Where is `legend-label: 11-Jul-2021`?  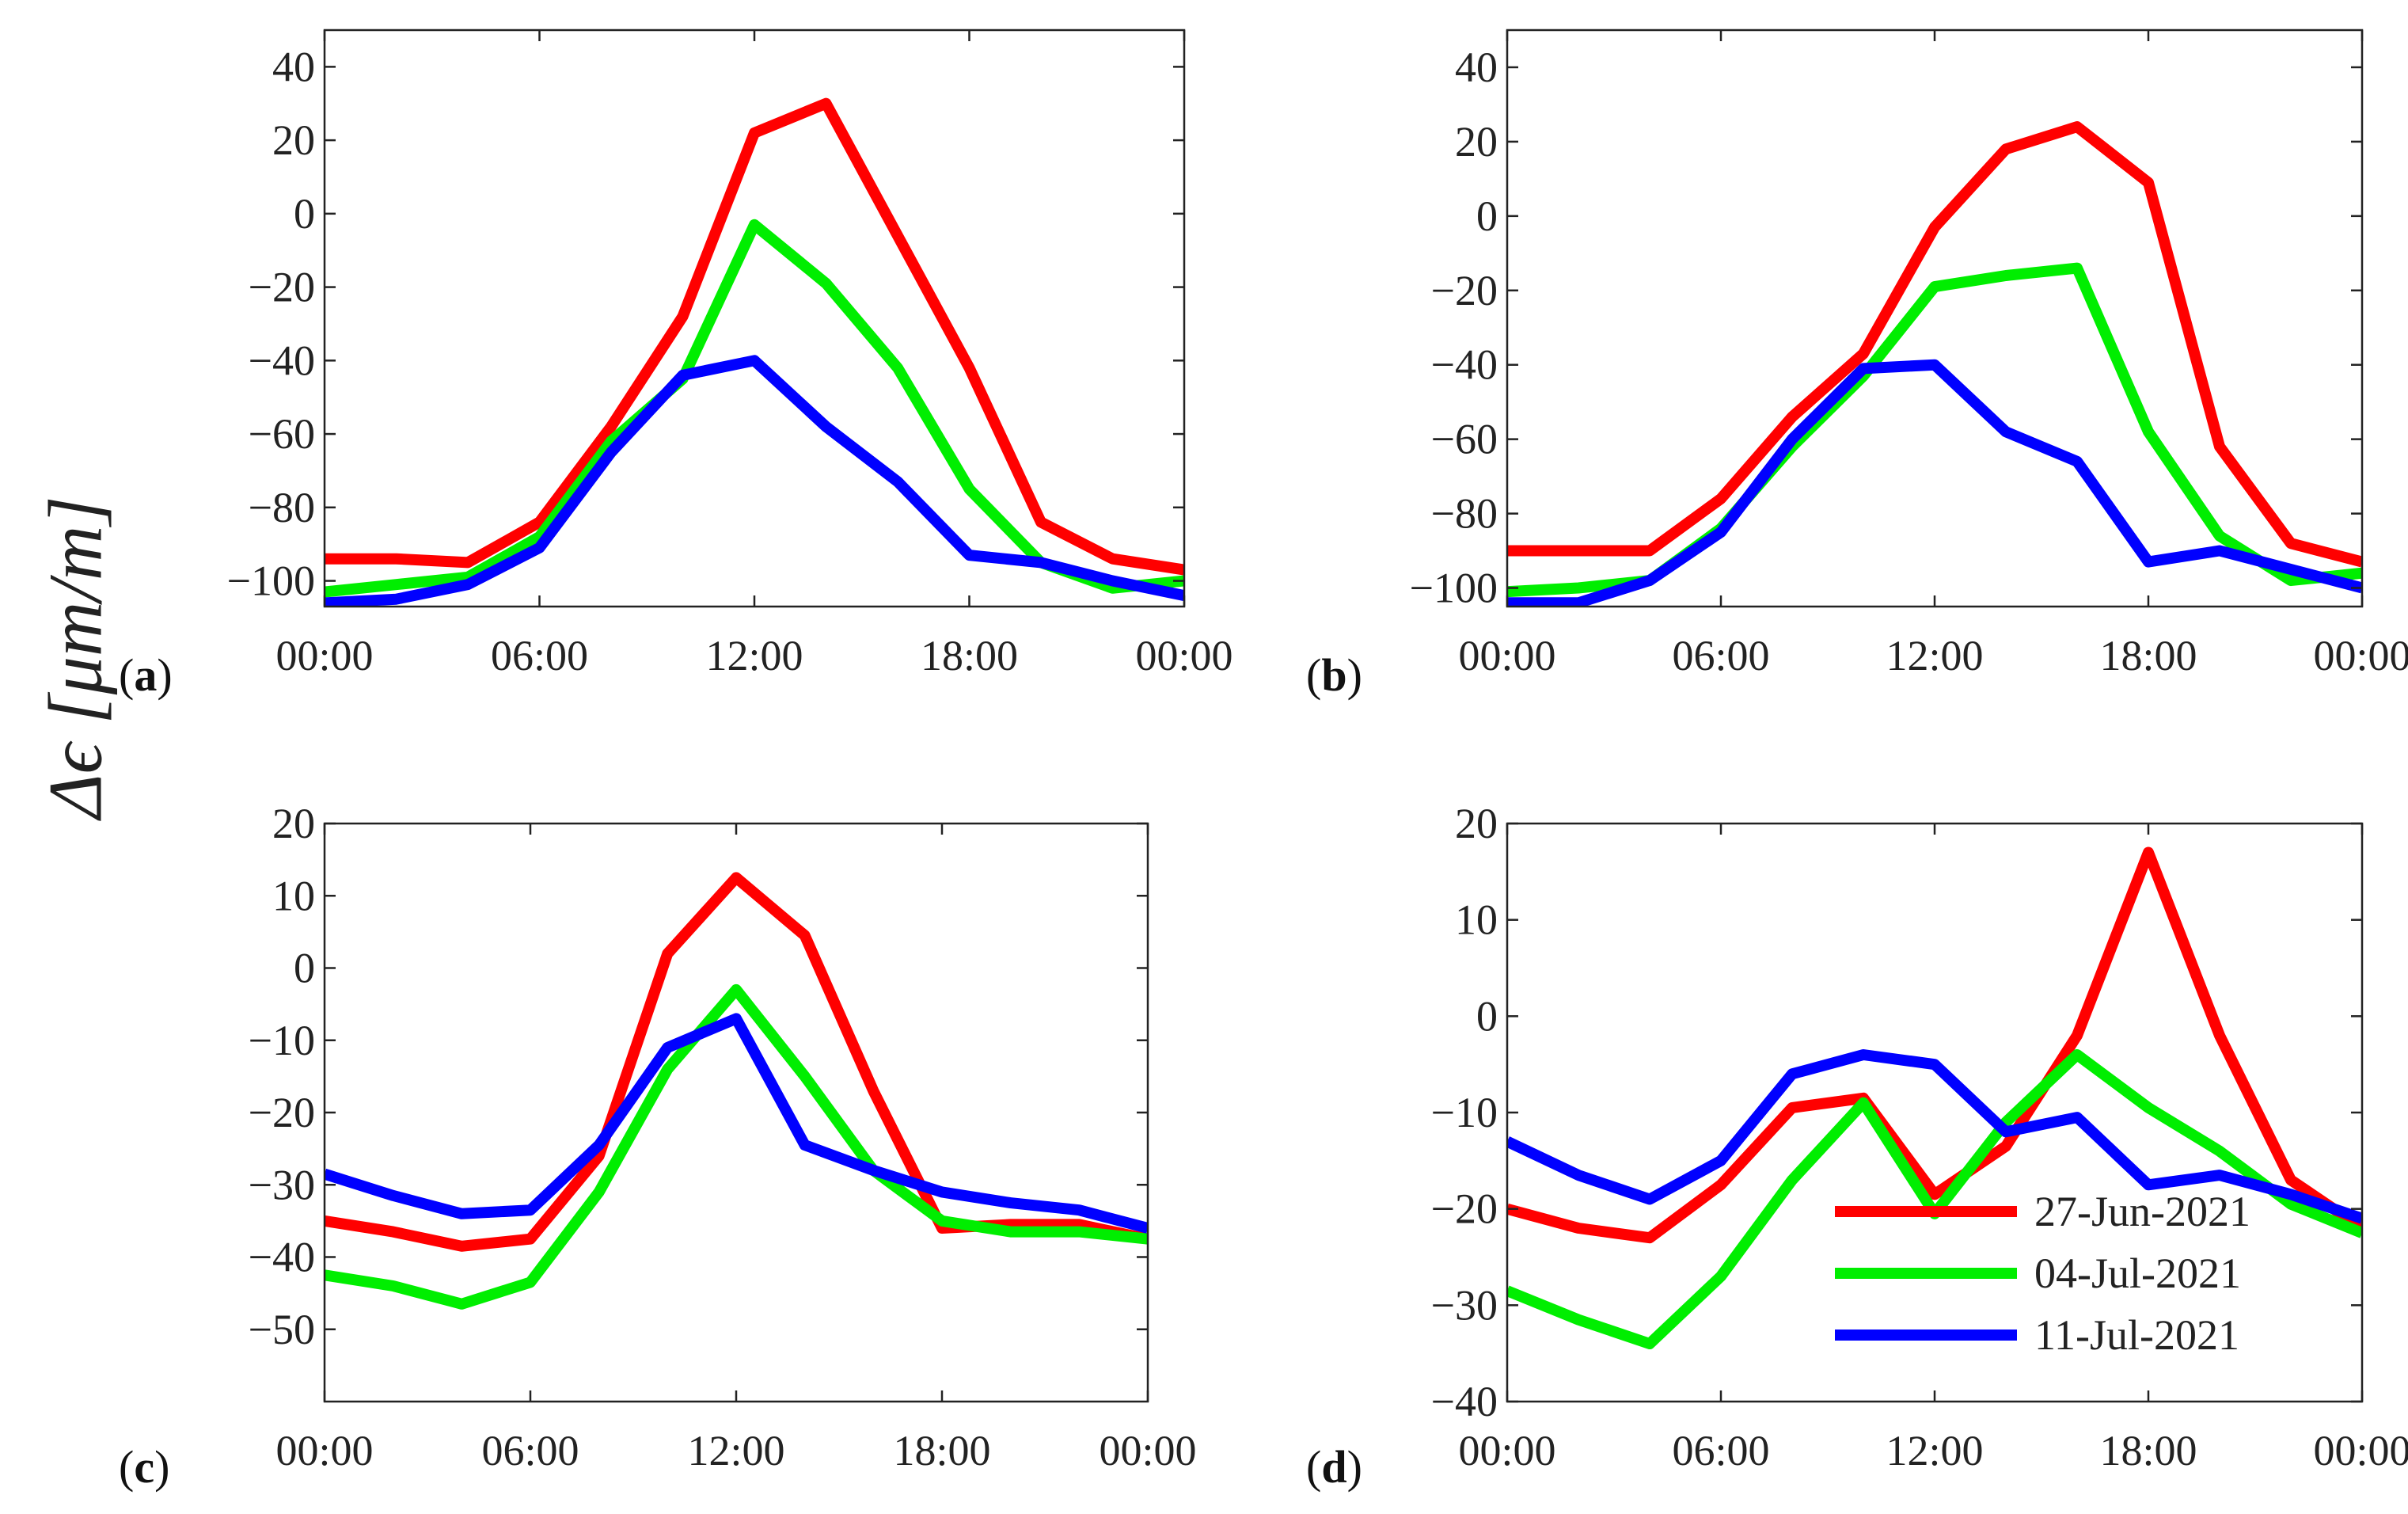
legend-label: 11-Jul-2021 is located at coordinates (2136, 1335).